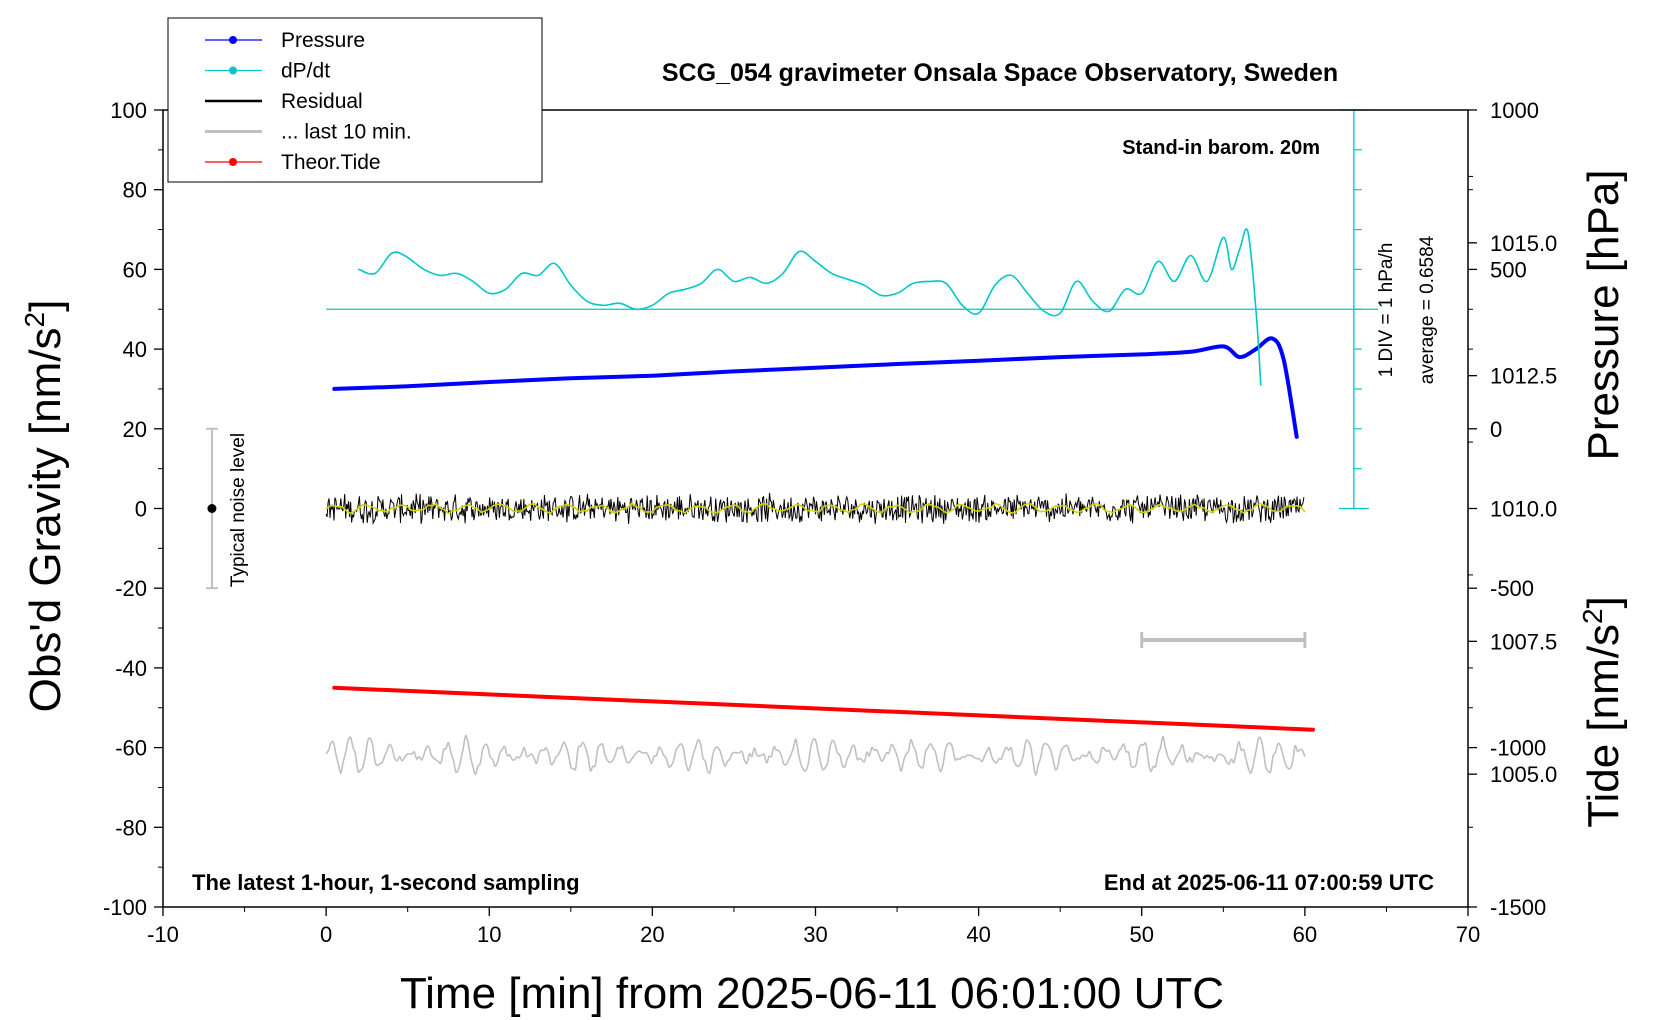 This screenshot has width=1660, height=1020. I want to click on noise-bar-center, so click(212, 508).